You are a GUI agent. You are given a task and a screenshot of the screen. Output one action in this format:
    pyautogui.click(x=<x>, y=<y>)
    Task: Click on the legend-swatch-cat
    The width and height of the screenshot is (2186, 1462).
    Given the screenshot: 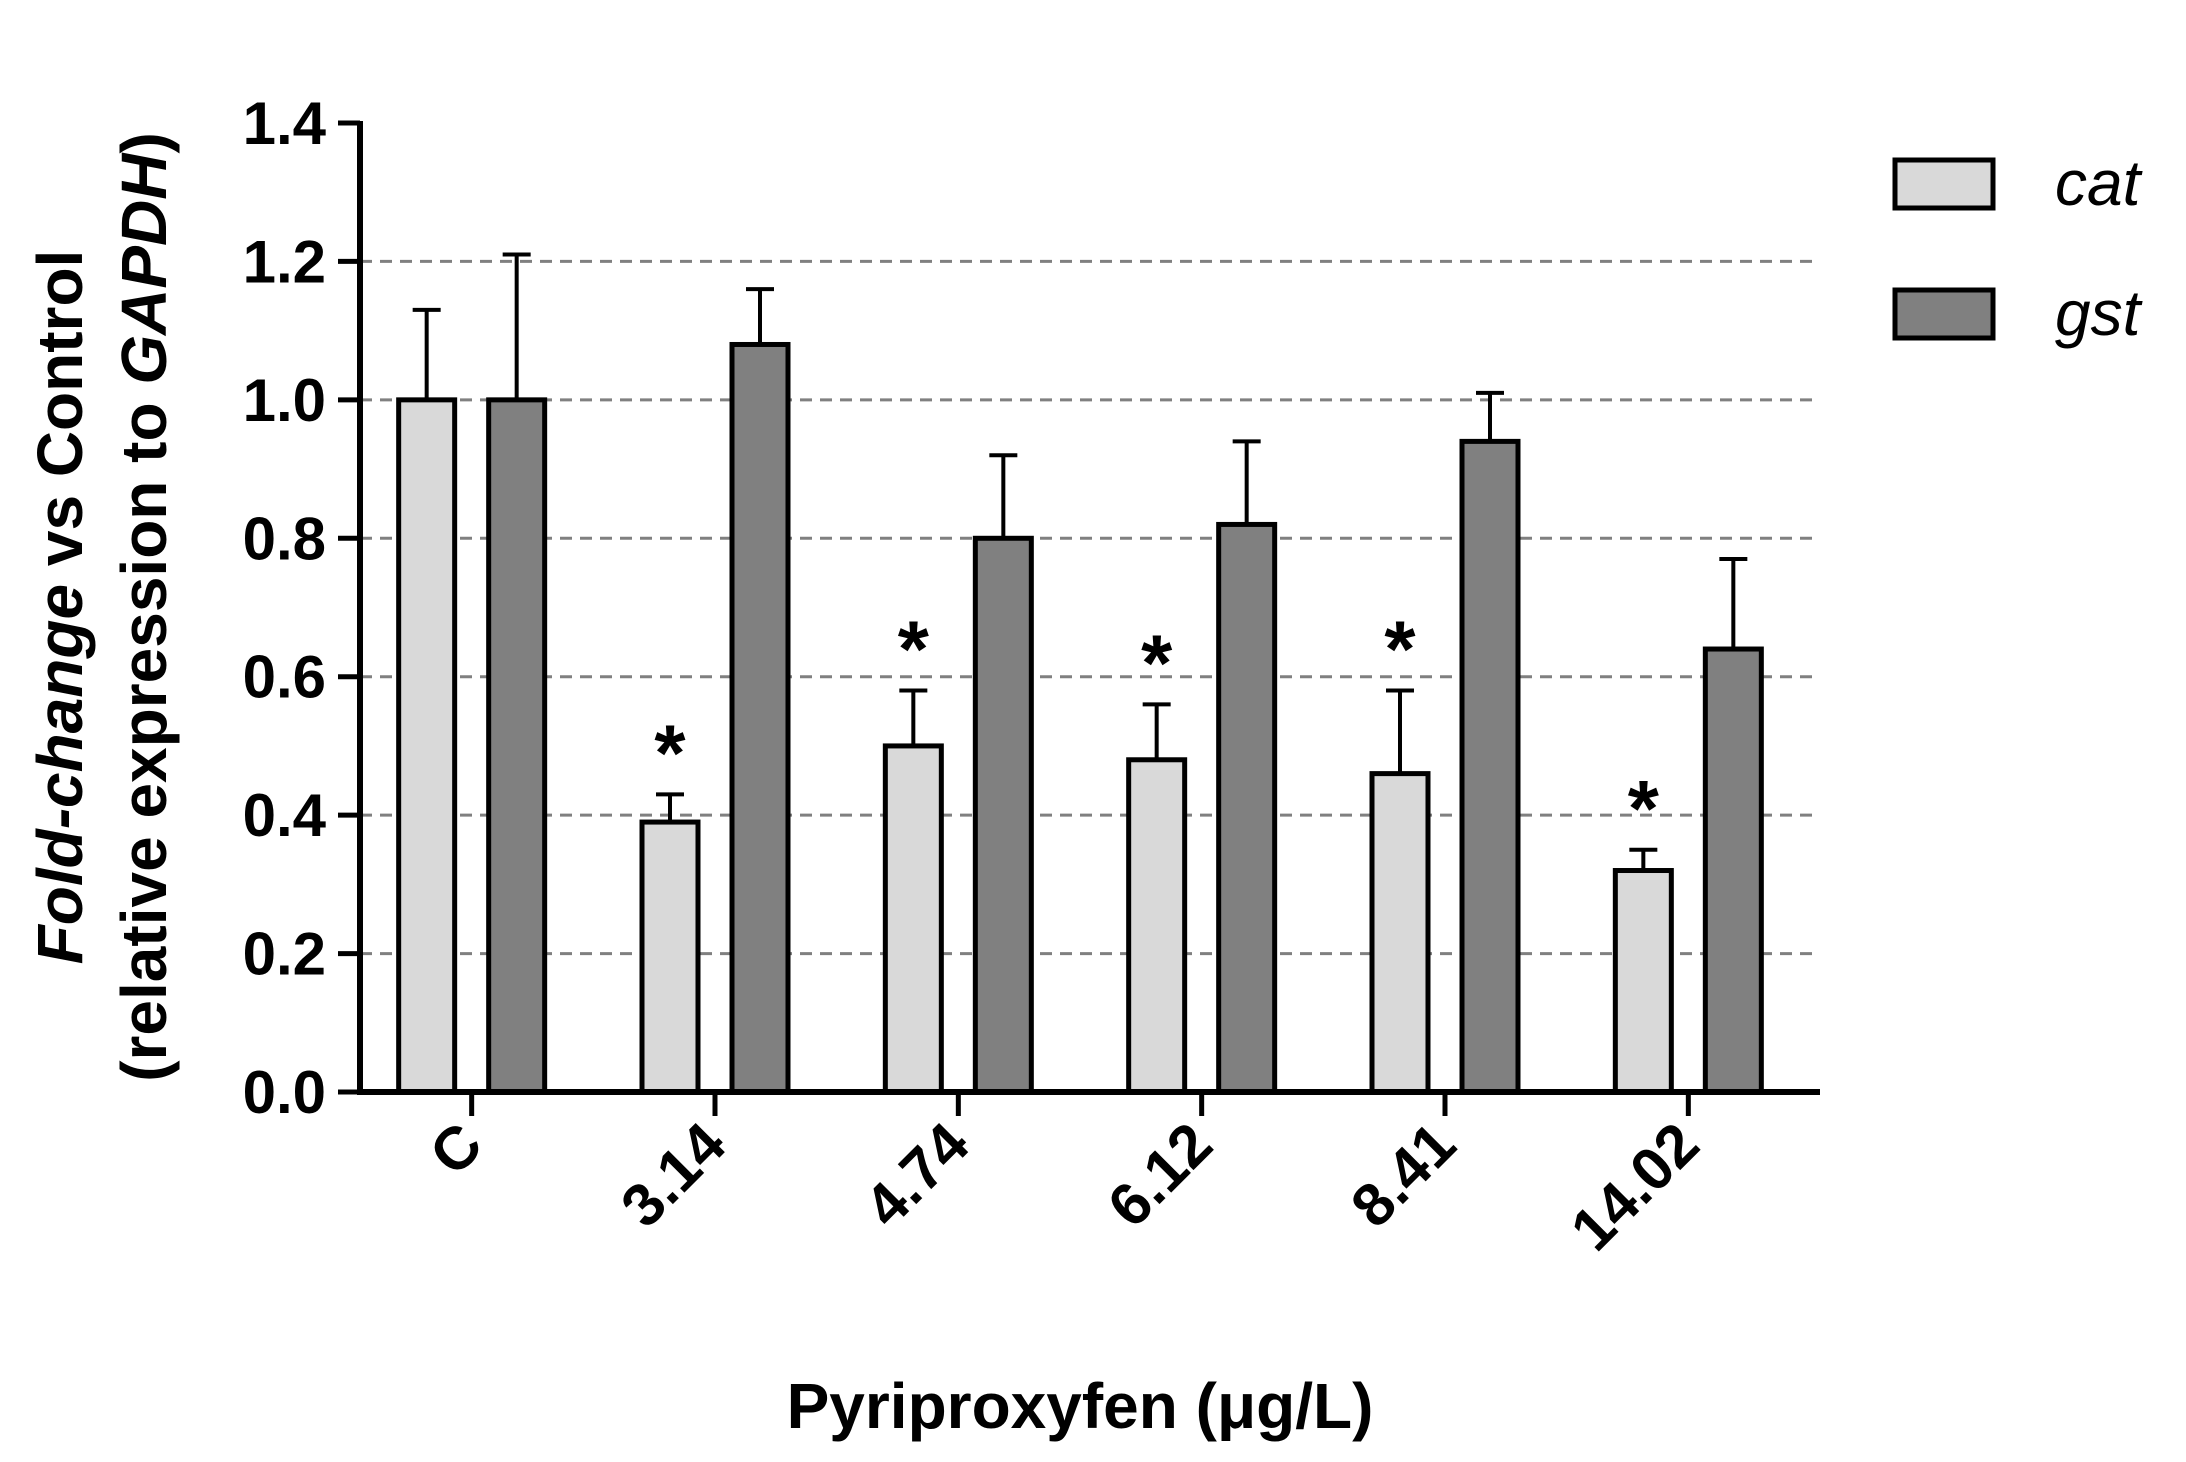 What is the action you would take?
    pyautogui.click(x=1944, y=184)
    